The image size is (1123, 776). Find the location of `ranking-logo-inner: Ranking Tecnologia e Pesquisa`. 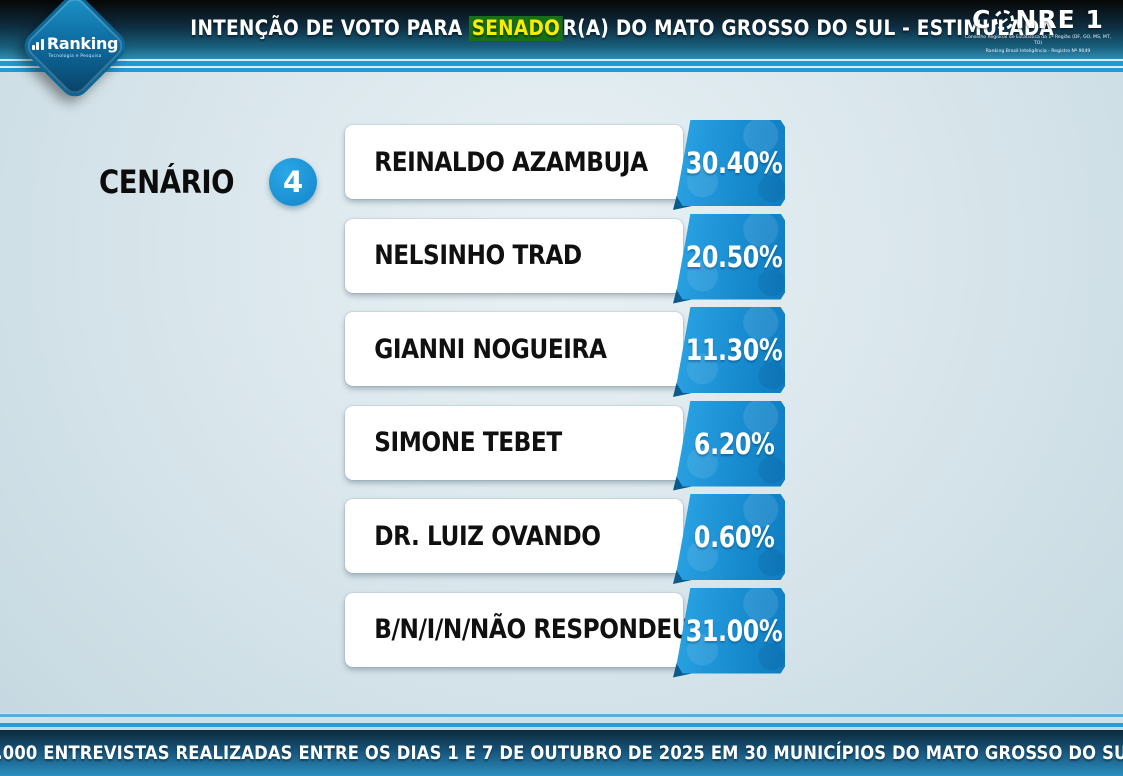

ranking-logo-inner: Ranking Tecnologia e Pesquisa is located at coordinates (74, 46).